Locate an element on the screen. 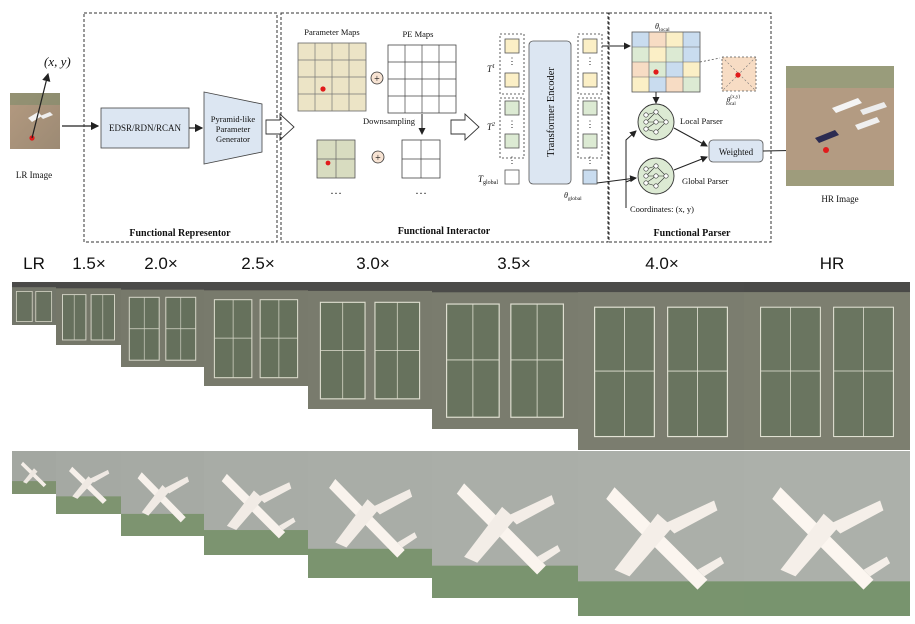  transformer-label: Transformer Encoder is located at coordinates (551, 112).